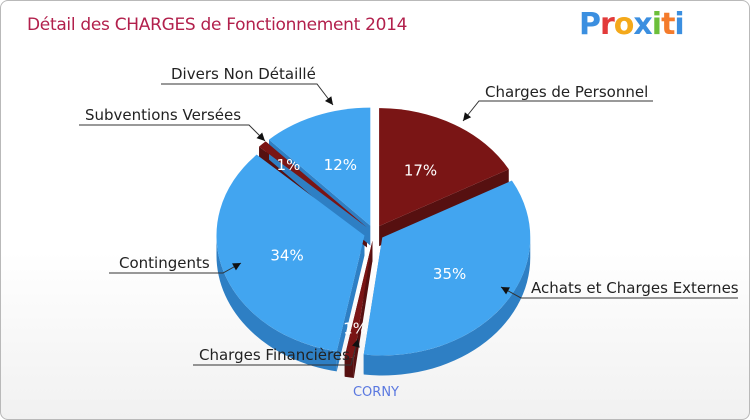  Describe the element at coordinates (607, 24) in the screenshot. I see `logo-letter: r` at that location.